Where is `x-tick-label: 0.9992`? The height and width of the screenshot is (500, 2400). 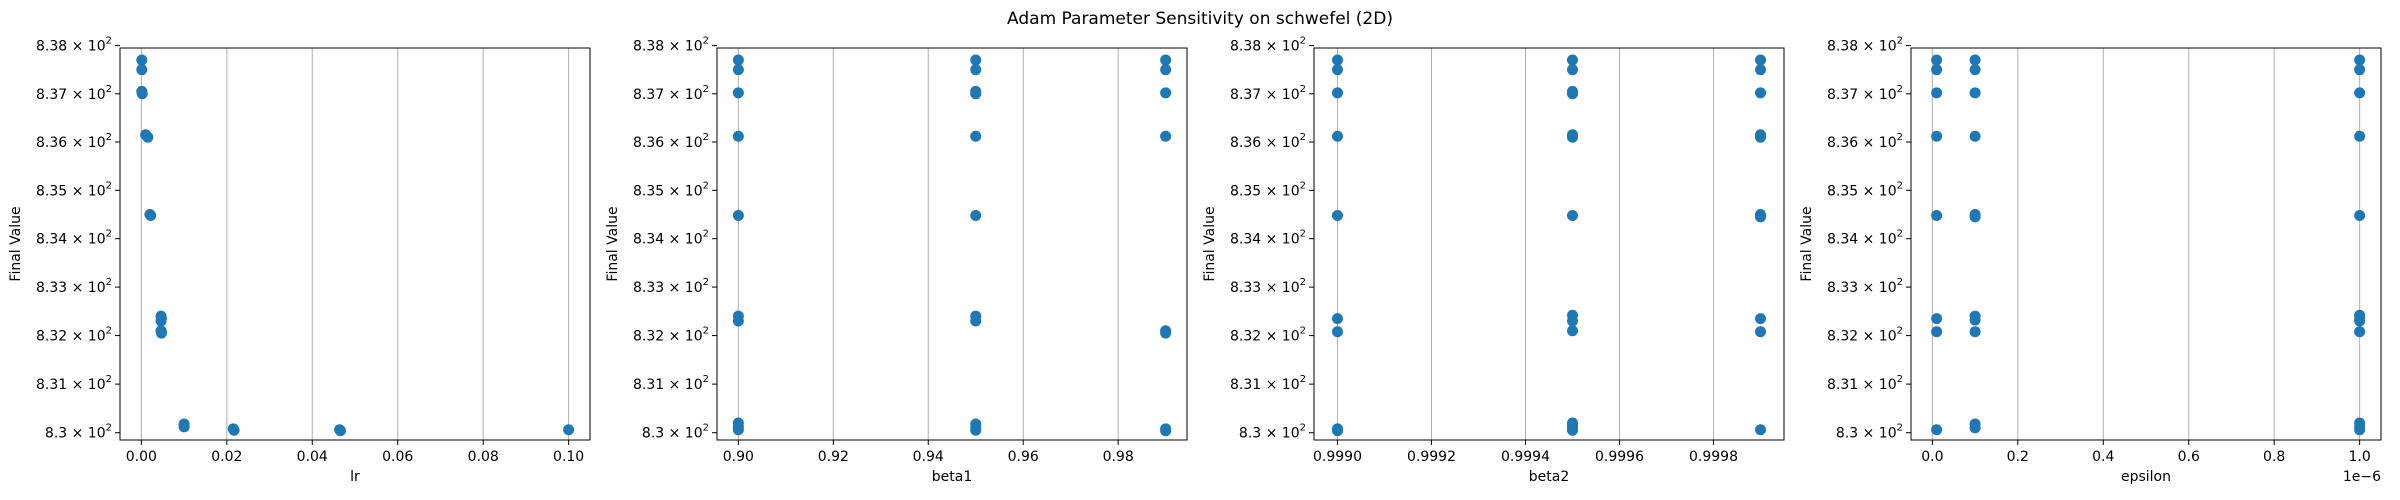
x-tick-label: 0.9992 is located at coordinates (1431, 457).